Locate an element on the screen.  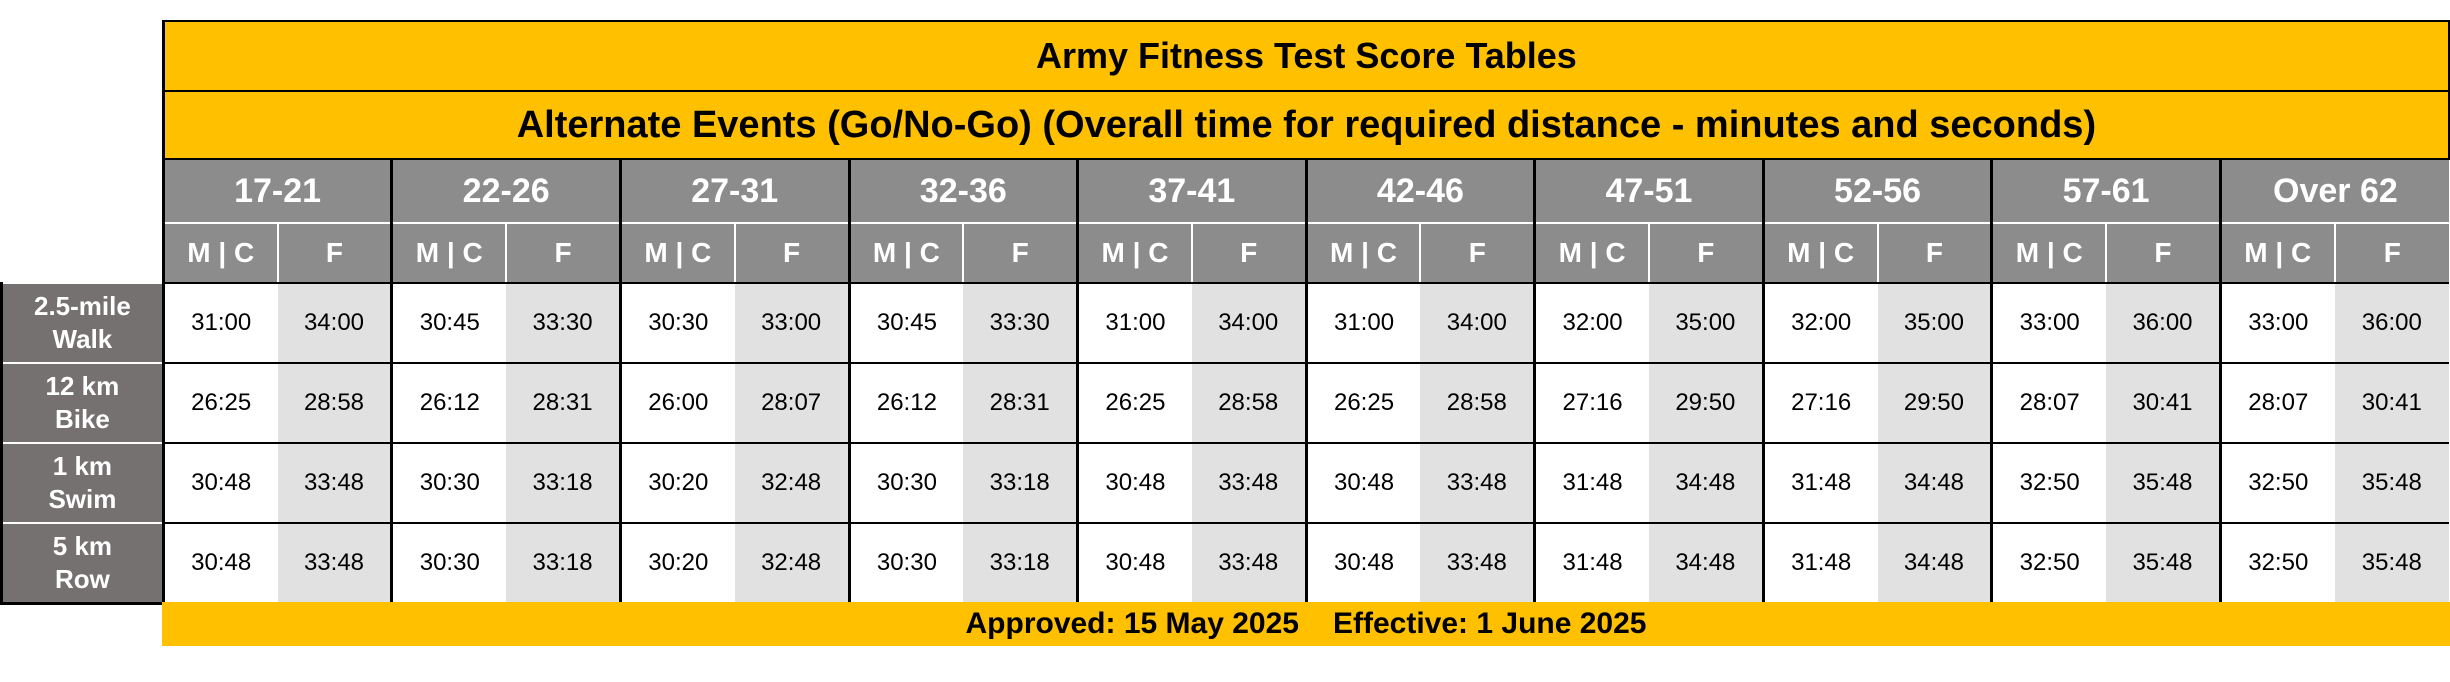
event-label-line: 2.5-mile is located at coordinates (82, 306).